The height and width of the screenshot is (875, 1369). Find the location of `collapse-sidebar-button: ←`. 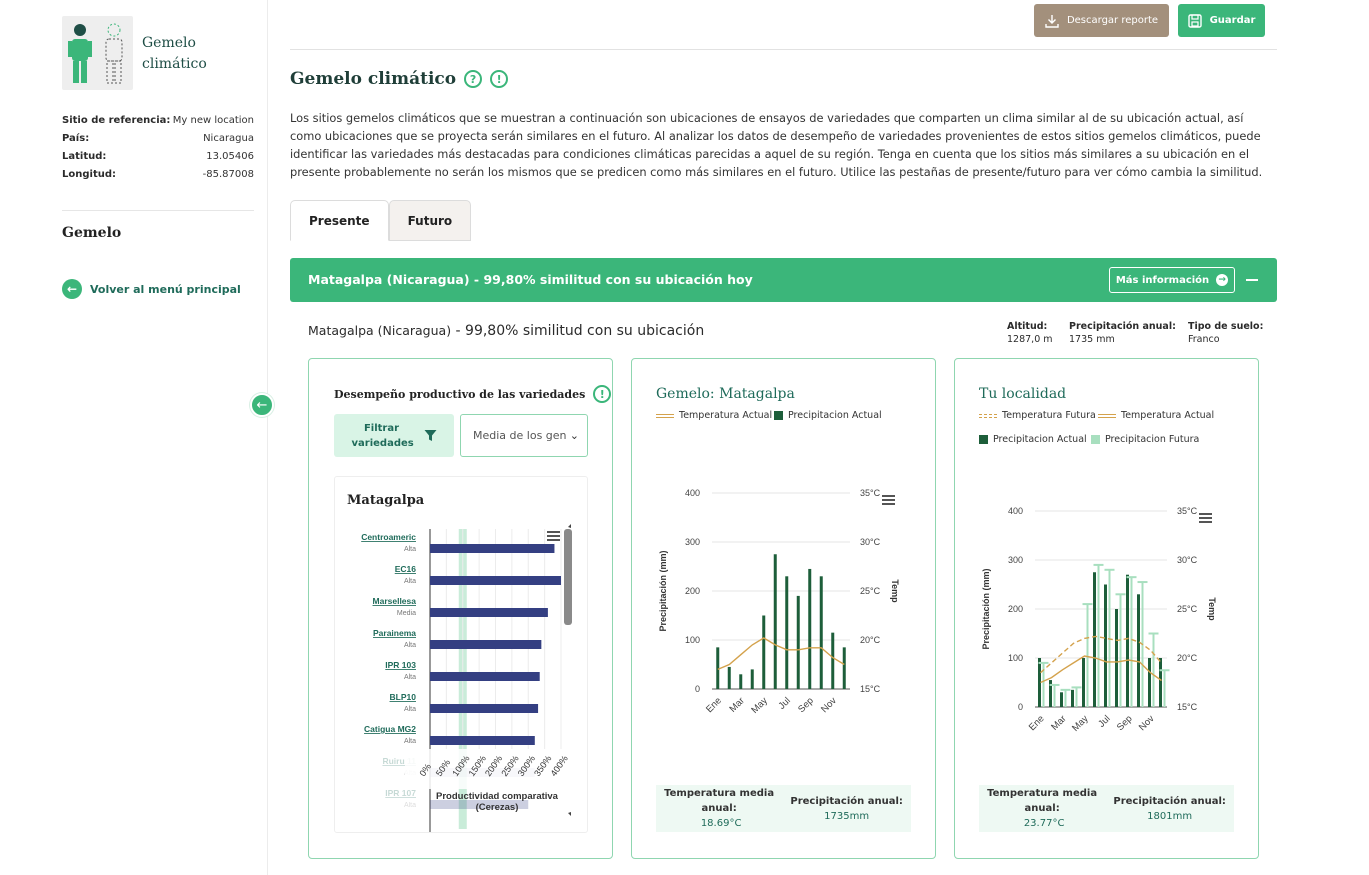

collapse-sidebar-button: ← is located at coordinates (262, 405).